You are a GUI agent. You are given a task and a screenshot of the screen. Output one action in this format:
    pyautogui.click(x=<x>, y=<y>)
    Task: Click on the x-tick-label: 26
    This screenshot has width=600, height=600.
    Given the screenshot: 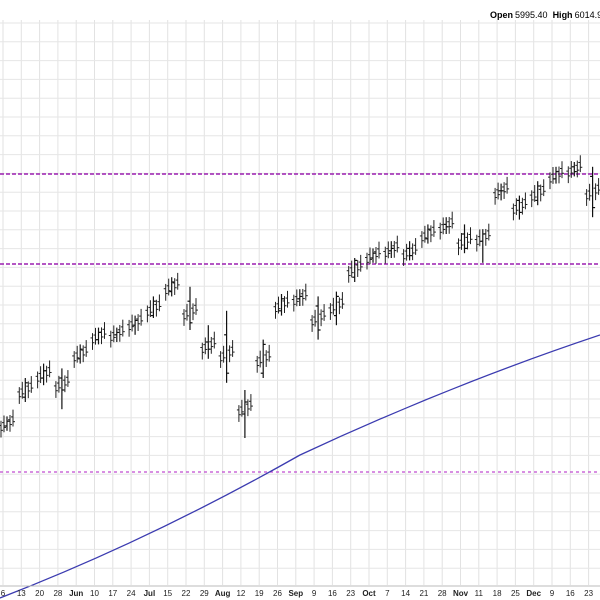 What is the action you would take?
    pyautogui.click(x=277, y=593)
    